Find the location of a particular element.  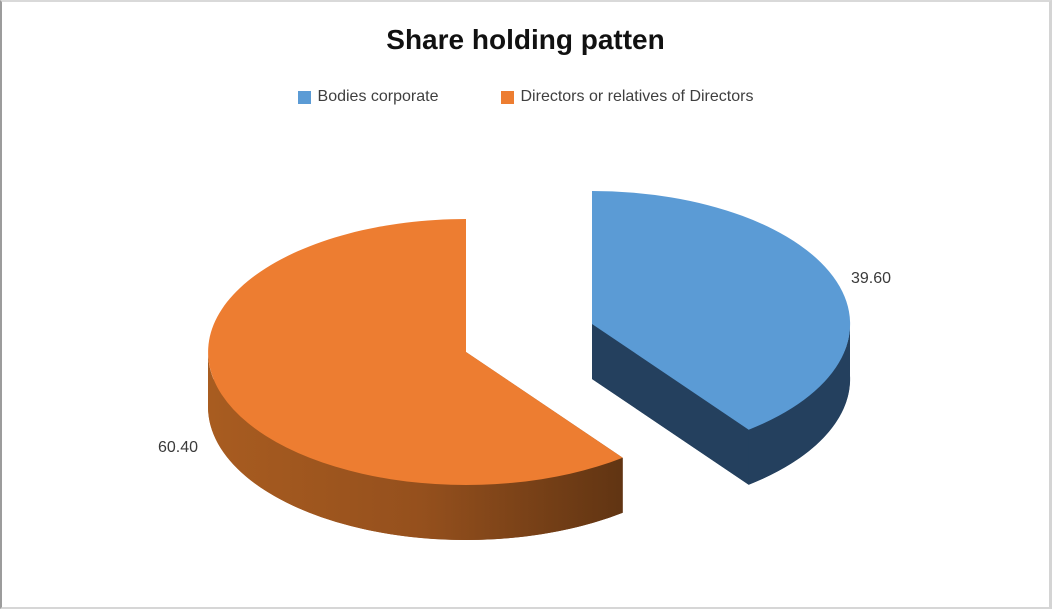

pie-slice-bodies-corporate is located at coordinates (721, 310).